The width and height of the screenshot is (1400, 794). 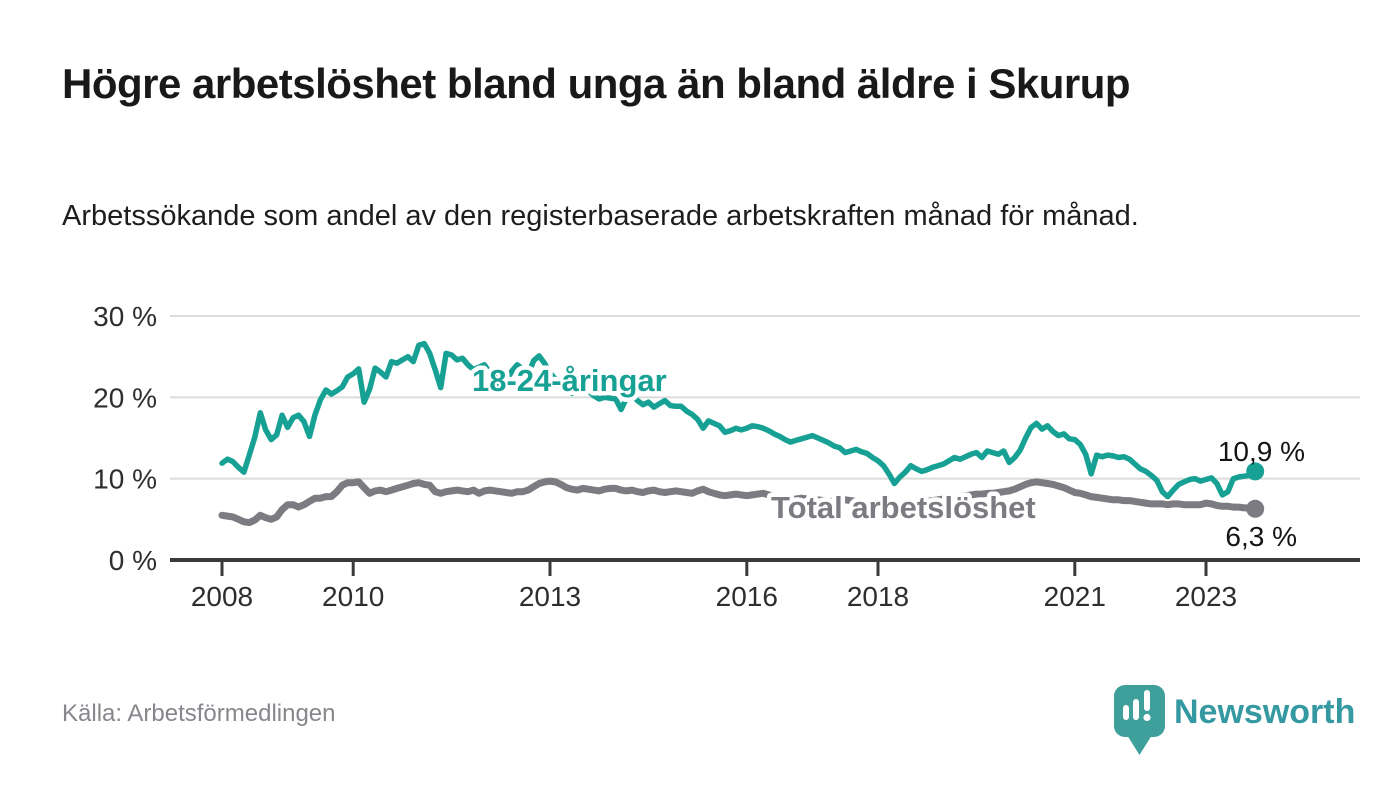 What do you see at coordinates (1261, 451) in the screenshot?
I see `end-value-label-youth: 10,9 %` at bounding box center [1261, 451].